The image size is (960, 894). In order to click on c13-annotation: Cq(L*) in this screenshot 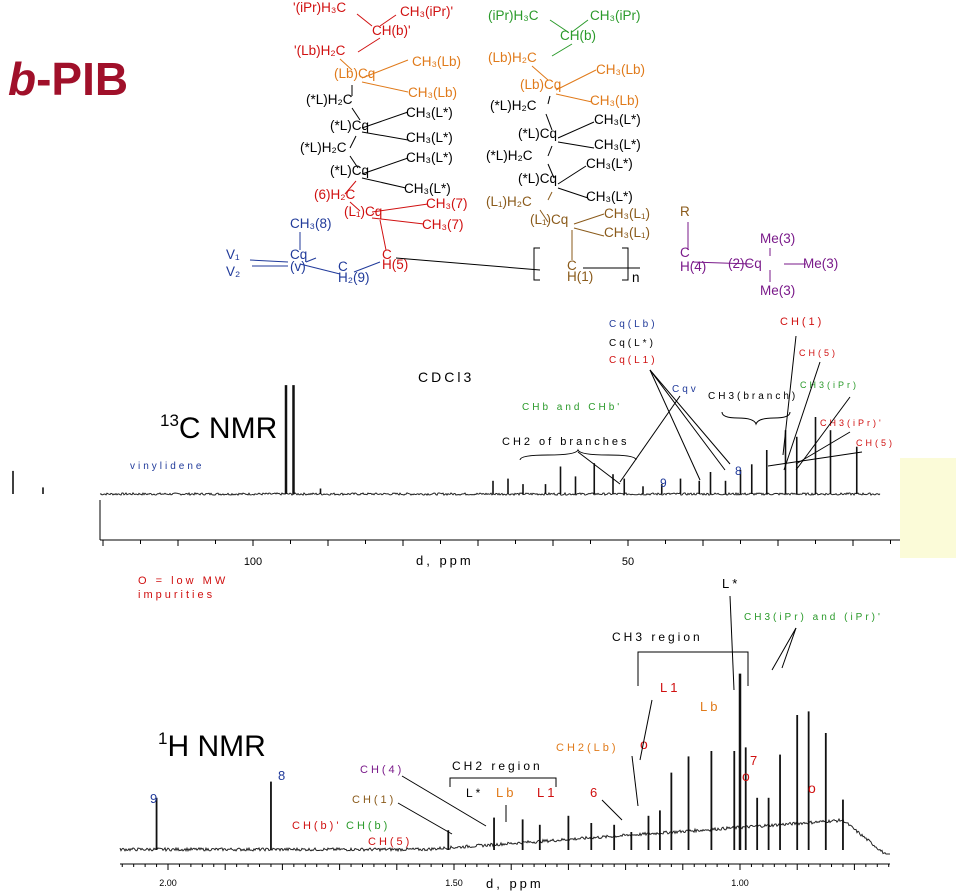, I will do `click(632, 343)`.